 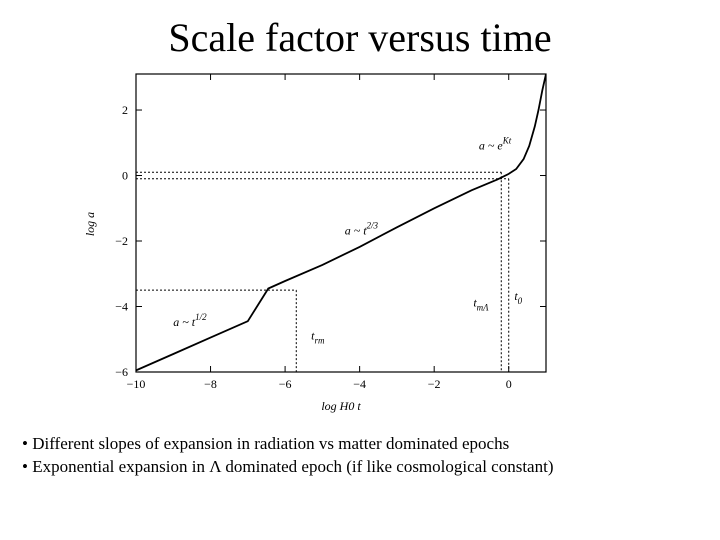 What do you see at coordinates (190, 320) in the screenshot?
I see `annotation-radiation: a ~ t1/2` at bounding box center [190, 320].